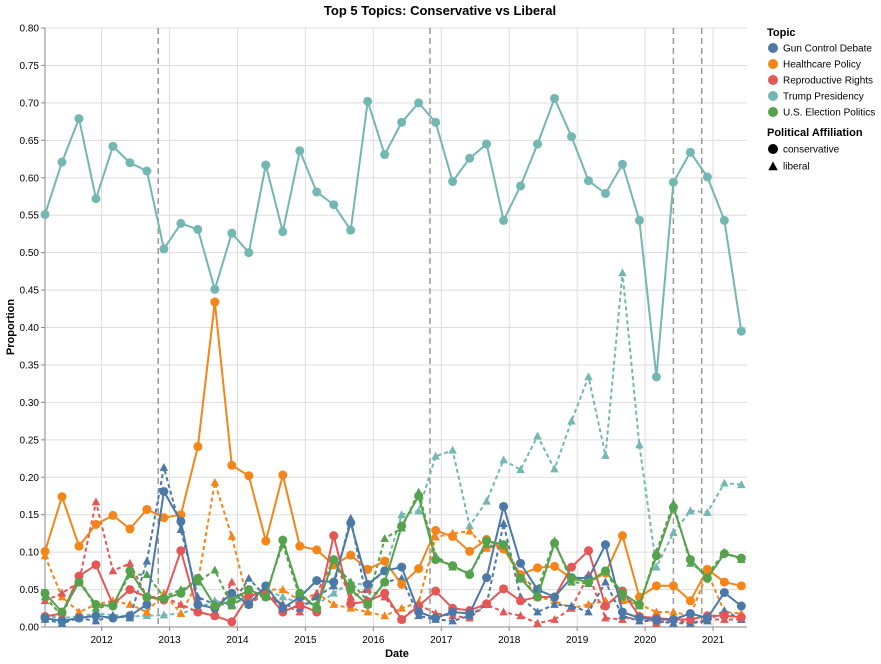 Image resolution: width=881 pixels, height=664 pixels. I want to click on legend-topic-title: Topic, so click(781, 33).